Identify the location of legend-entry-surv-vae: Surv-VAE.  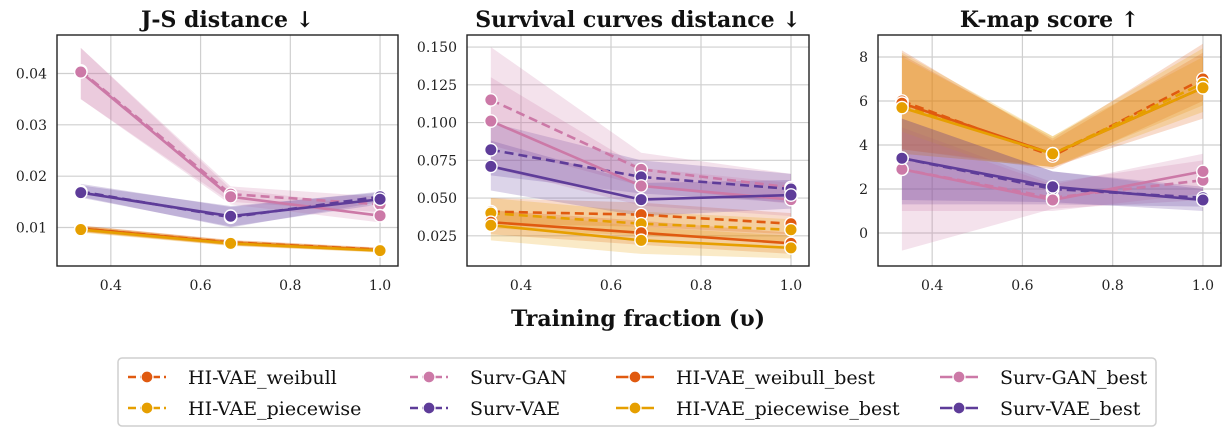
(485, 409).